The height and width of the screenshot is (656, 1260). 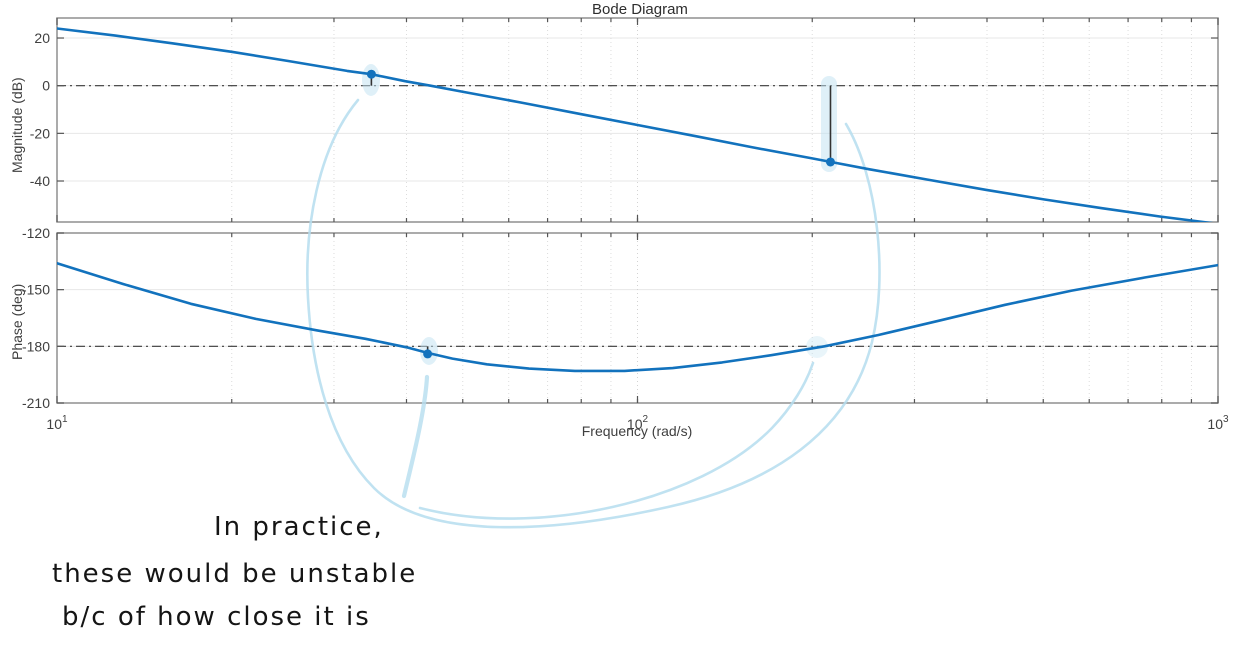 I want to click on magnitude-ytick-label: 20, so click(x=42, y=38).